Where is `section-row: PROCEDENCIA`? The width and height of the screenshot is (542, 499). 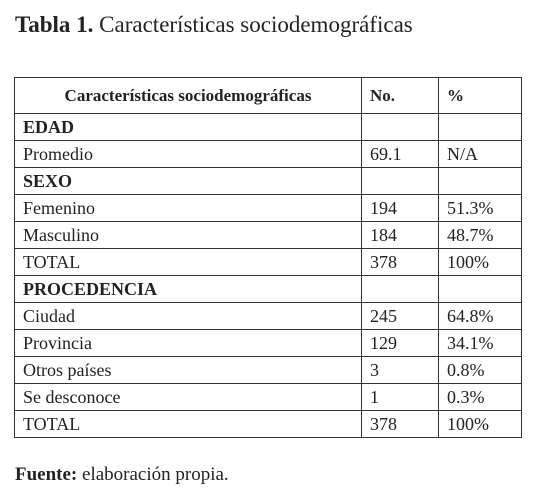 section-row: PROCEDENCIA is located at coordinates (268, 289).